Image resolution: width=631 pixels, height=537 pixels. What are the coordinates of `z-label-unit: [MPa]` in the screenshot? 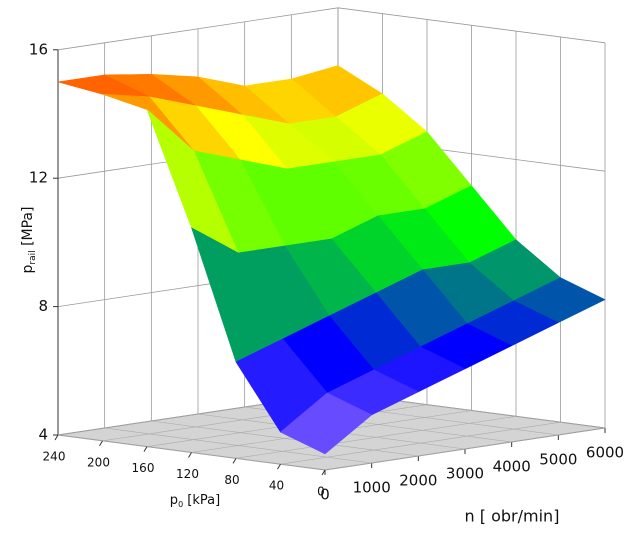 It's located at (28, 229).